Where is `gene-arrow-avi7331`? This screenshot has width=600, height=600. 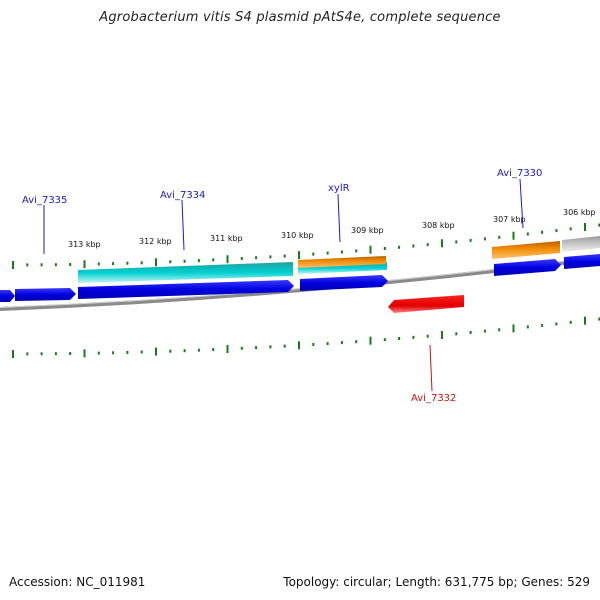 gene-arrow-avi7331 is located at coordinates (527, 267).